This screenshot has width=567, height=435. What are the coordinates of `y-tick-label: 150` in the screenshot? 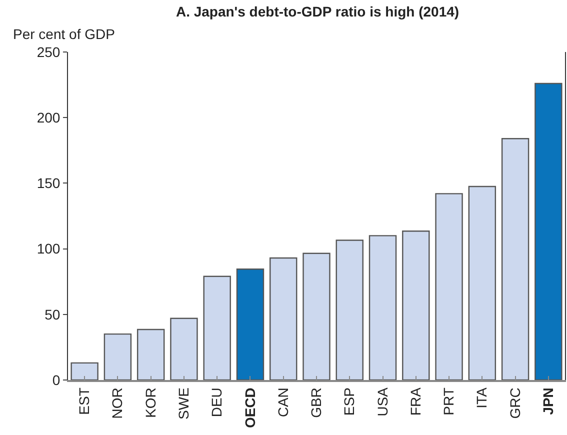 It's located at (48, 183).